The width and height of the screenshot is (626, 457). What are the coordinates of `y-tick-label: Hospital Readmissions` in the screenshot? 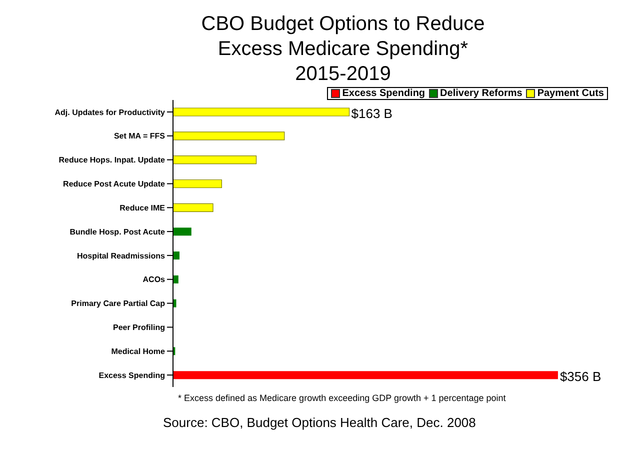 It's located at (121, 255).